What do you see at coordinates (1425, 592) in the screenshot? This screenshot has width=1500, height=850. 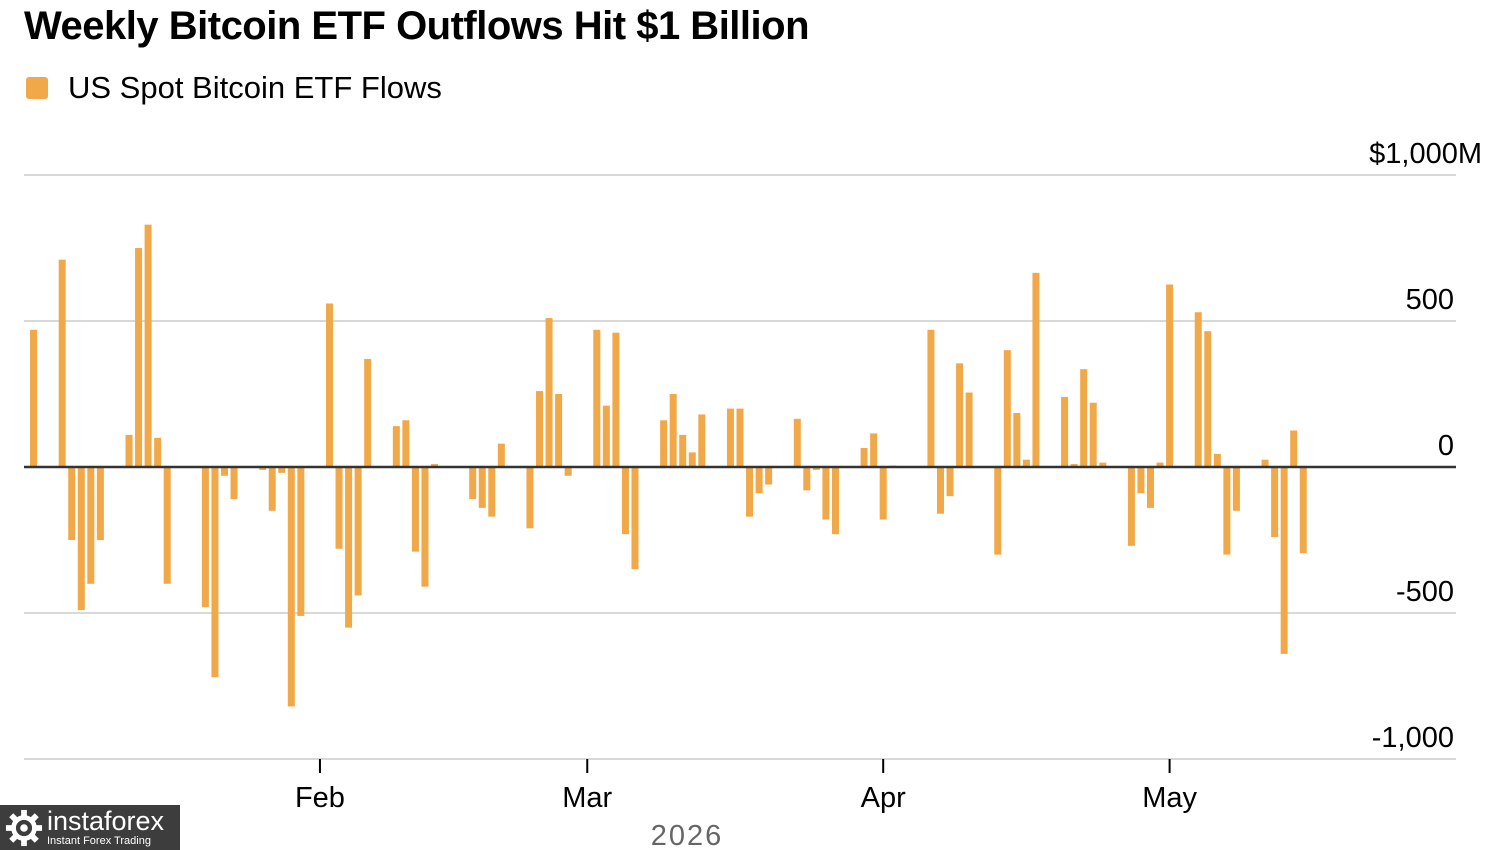 I see `y-tick-label: -500` at bounding box center [1425, 592].